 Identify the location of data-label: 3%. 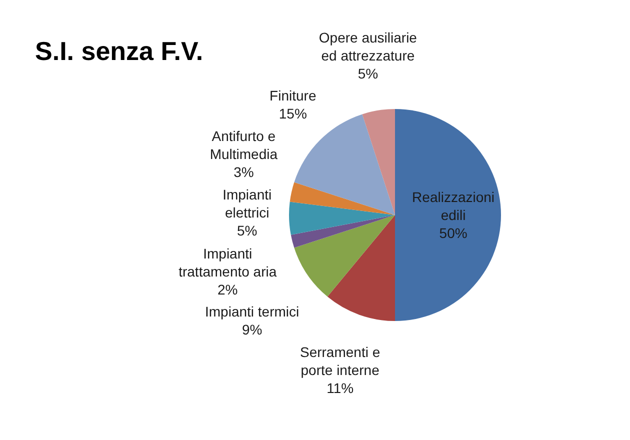
(244, 172).